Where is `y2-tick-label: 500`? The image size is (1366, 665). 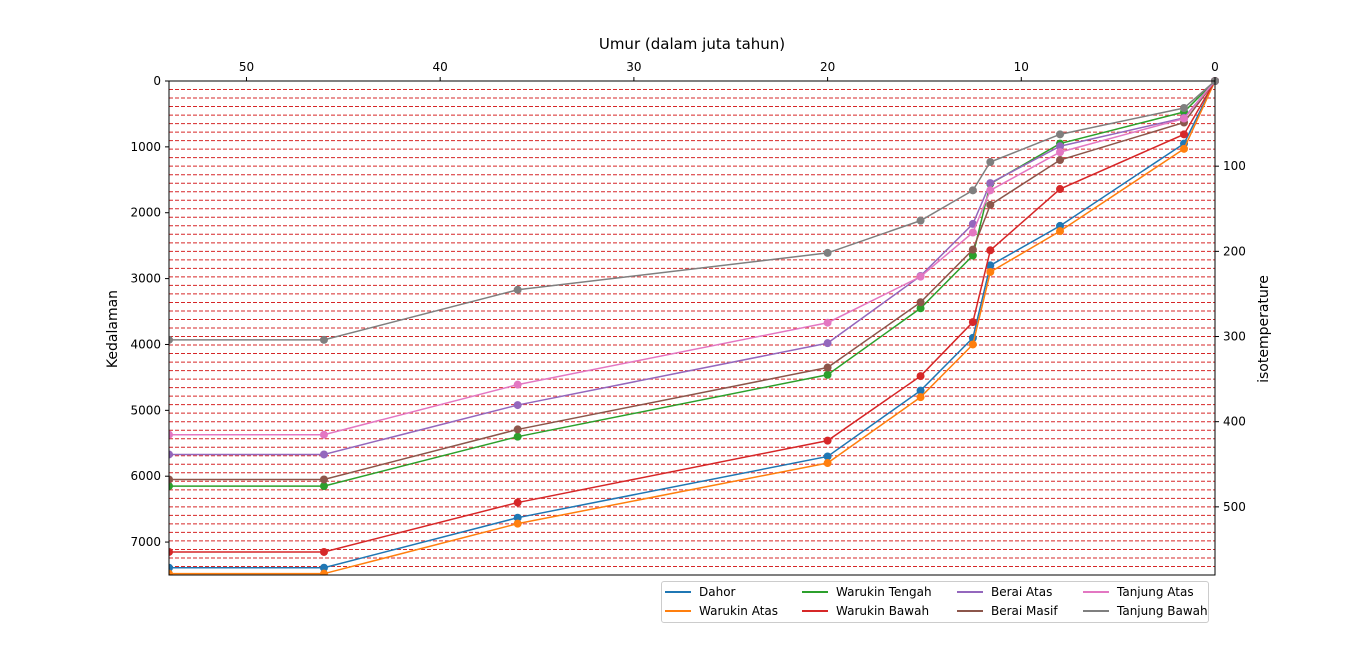 y2-tick-label: 500 is located at coordinates (1234, 507).